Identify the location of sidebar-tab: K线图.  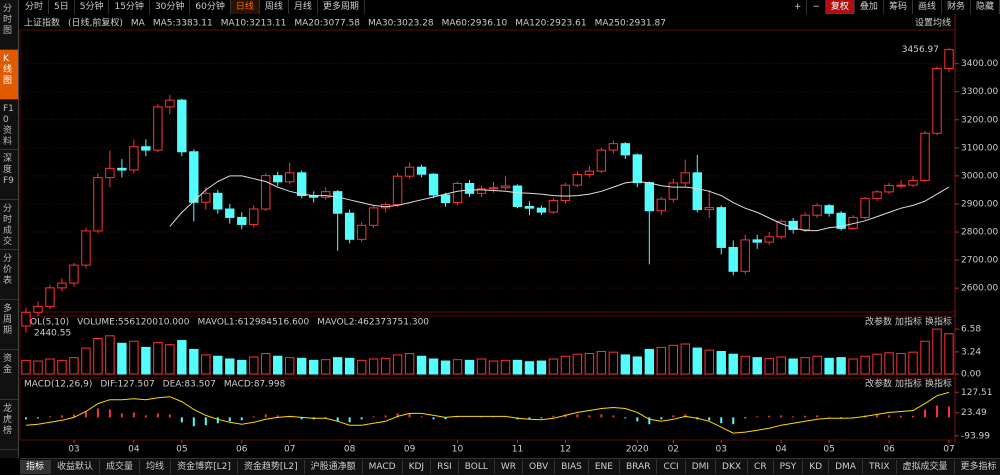
(9, 75).